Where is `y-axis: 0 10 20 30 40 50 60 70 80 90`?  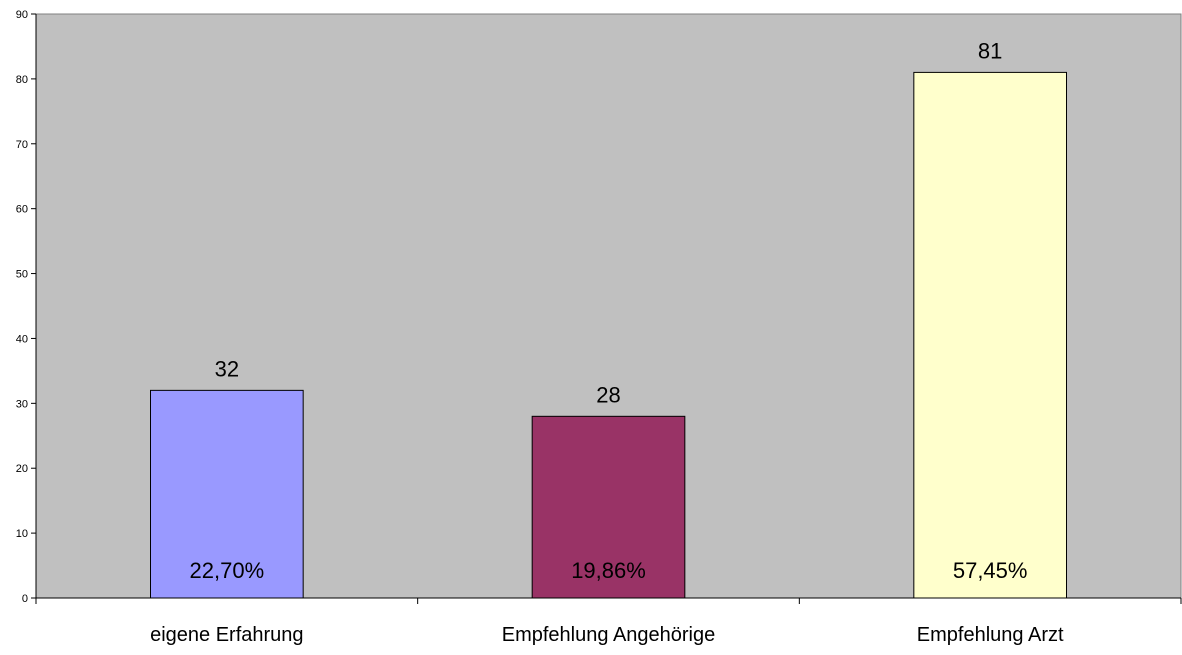
y-axis: 0 10 20 30 40 50 60 70 80 90 is located at coordinates (26, 307).